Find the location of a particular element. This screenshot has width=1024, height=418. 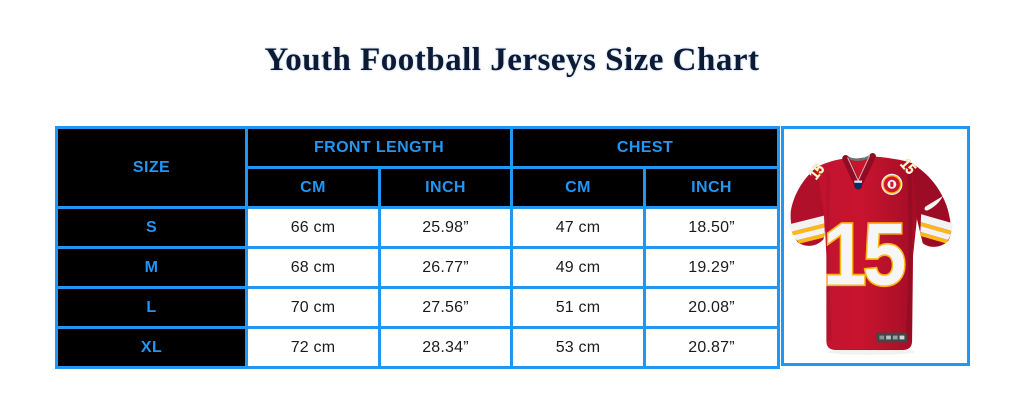

chest-inch-value: 20.08” is located at coordinates (711, 307).